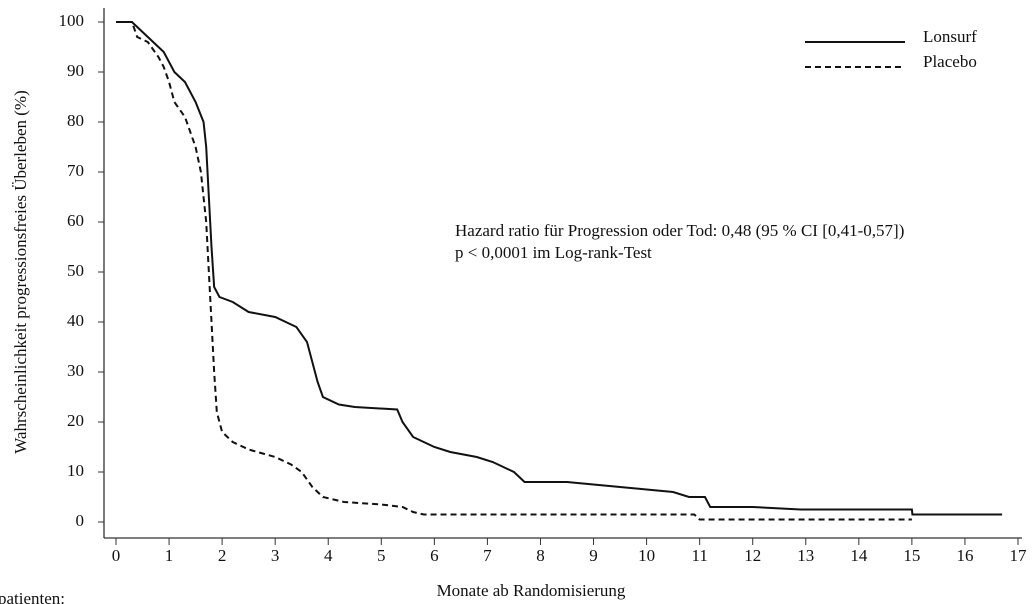  Describe the element at coordinates (328, 555) in the screenshot. I see `x-tick-label: 4` at that location.